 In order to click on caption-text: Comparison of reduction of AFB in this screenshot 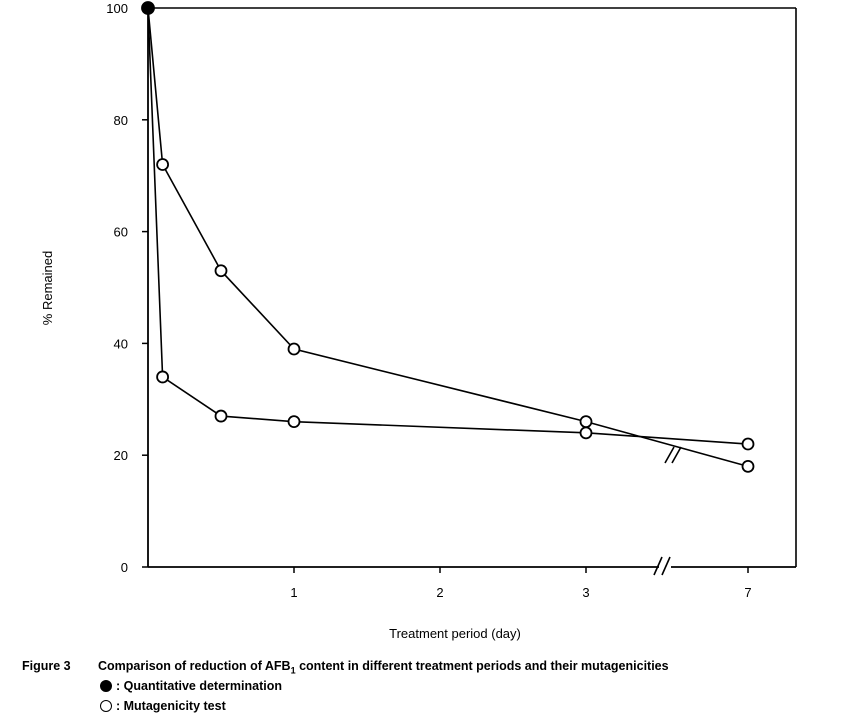, I will do `click(194, 666)`.